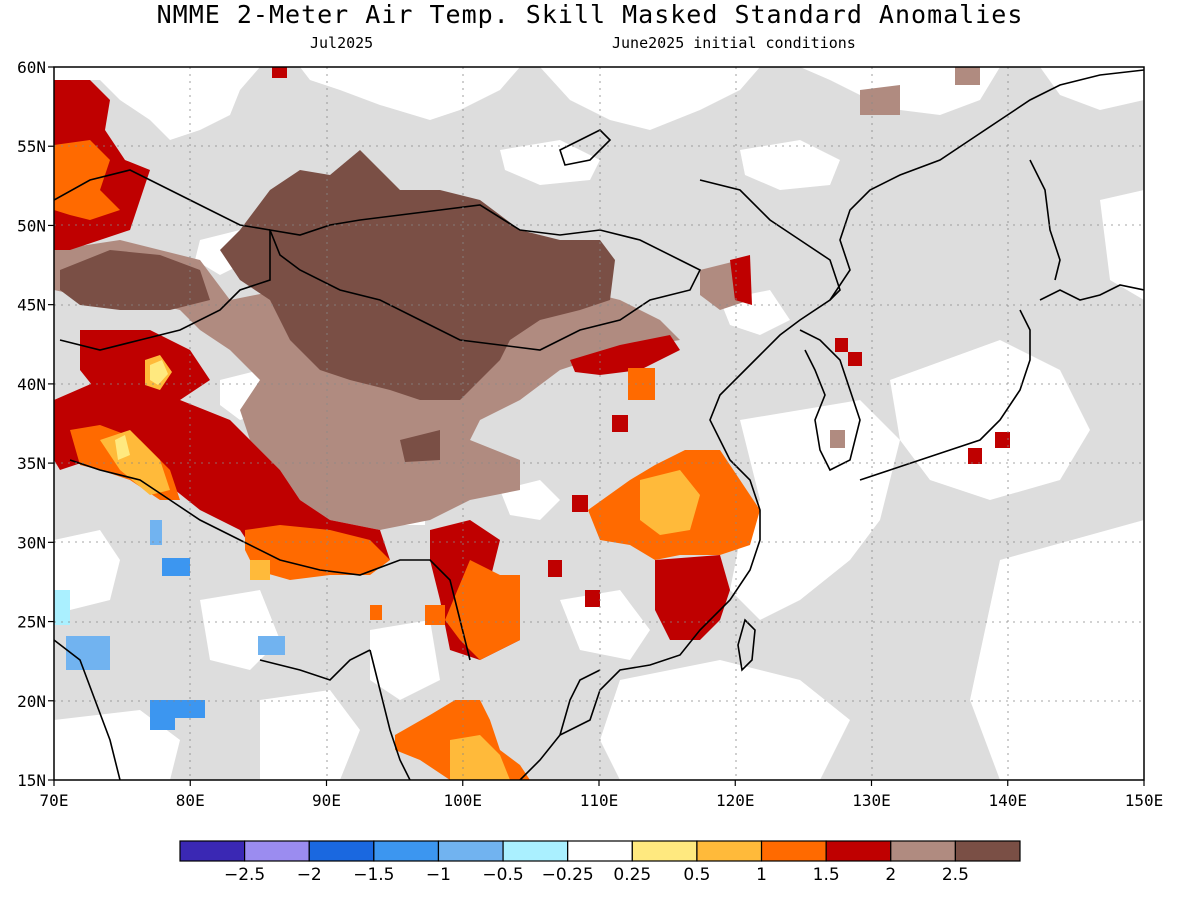  I want to click on lon-tick-label: 100E, so click(462, 800).